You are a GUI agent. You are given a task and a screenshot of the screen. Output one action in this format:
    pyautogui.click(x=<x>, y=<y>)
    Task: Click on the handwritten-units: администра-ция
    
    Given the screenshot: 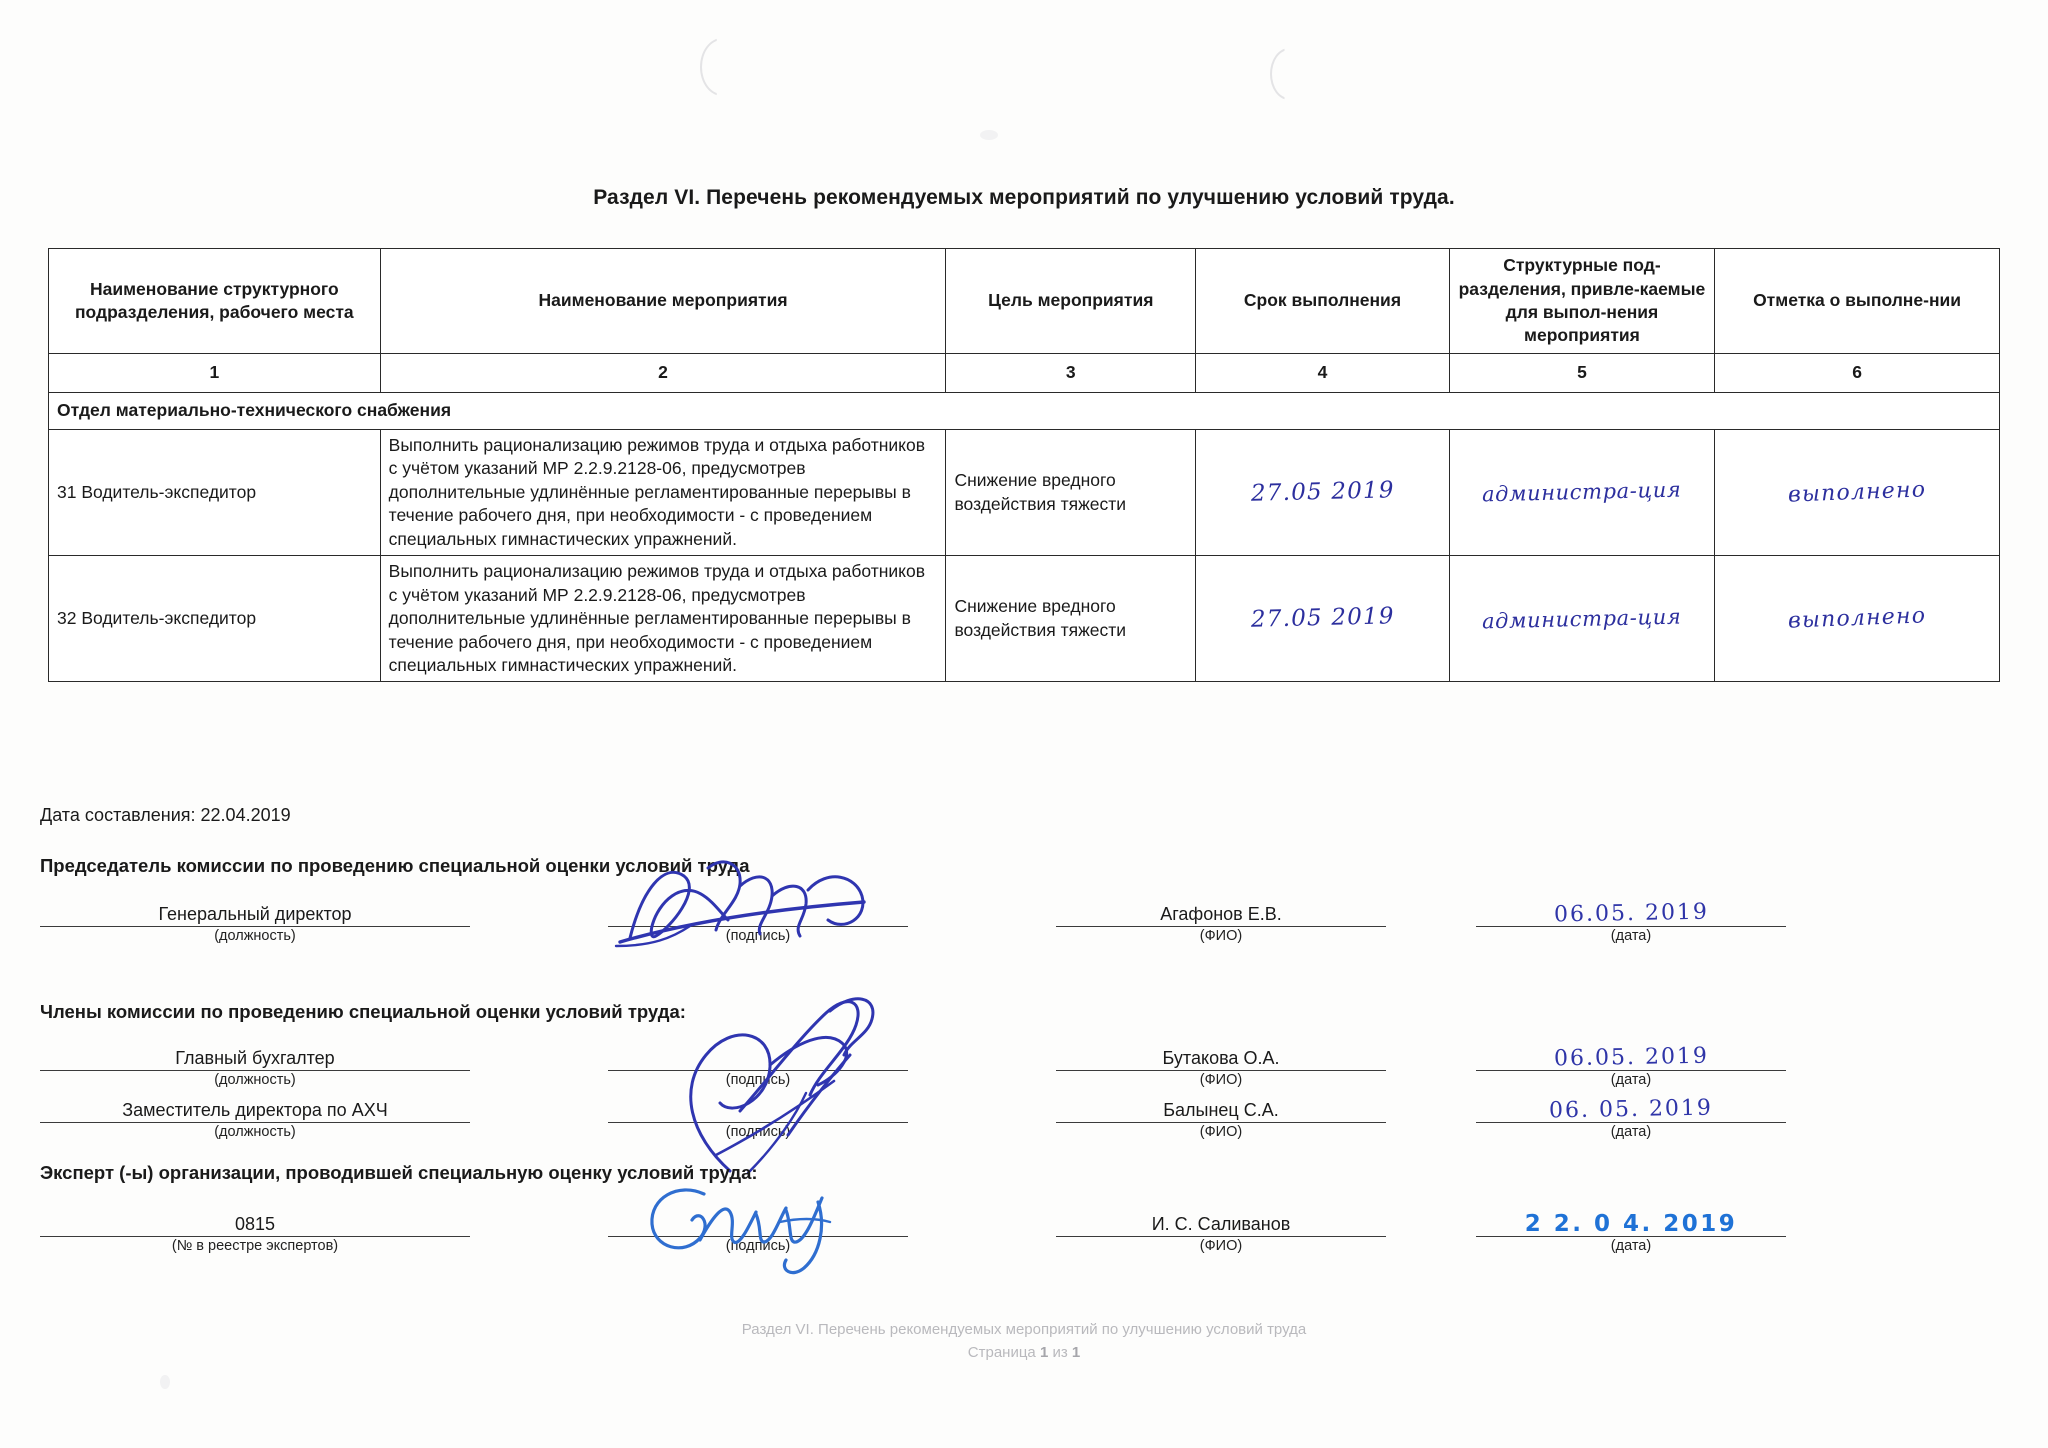 What is the action you would take?
    pyautogui.click(x=1581, y=618)
    